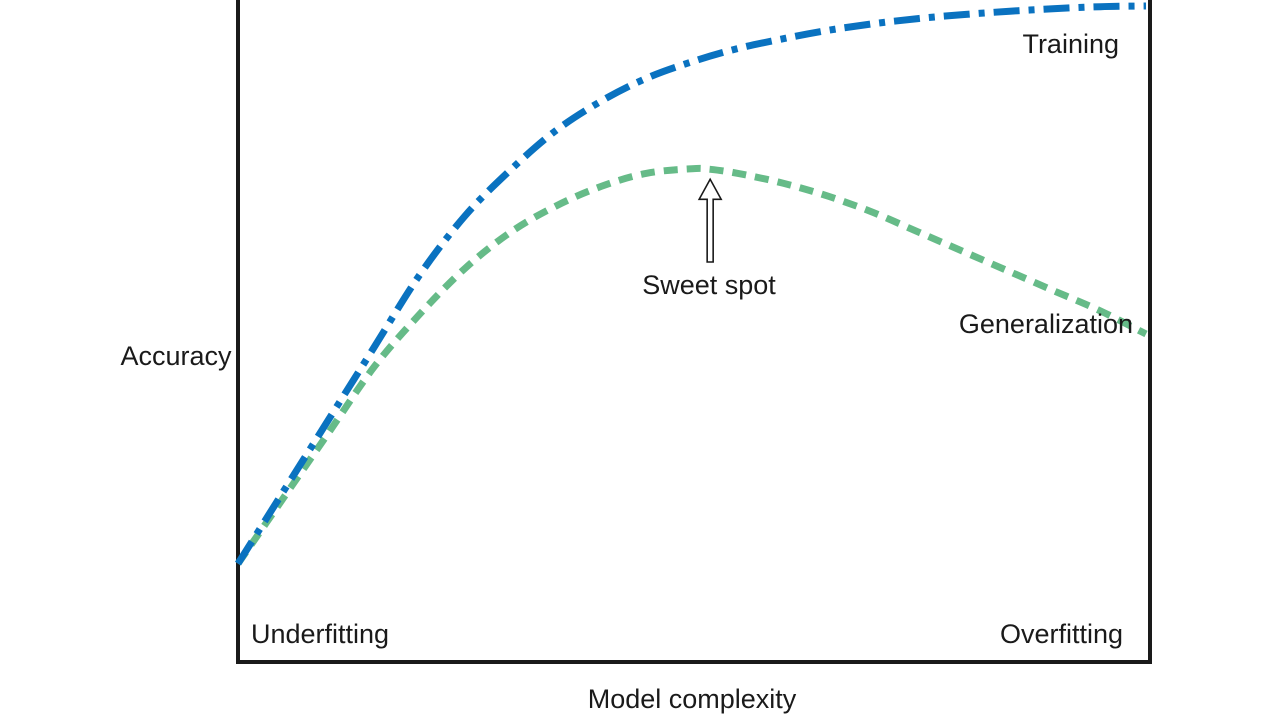  What do you see at coordinates (1046, 324) in the screenshot?
I see `generalization-label: Generalization` at bounding box center [1046, 324].